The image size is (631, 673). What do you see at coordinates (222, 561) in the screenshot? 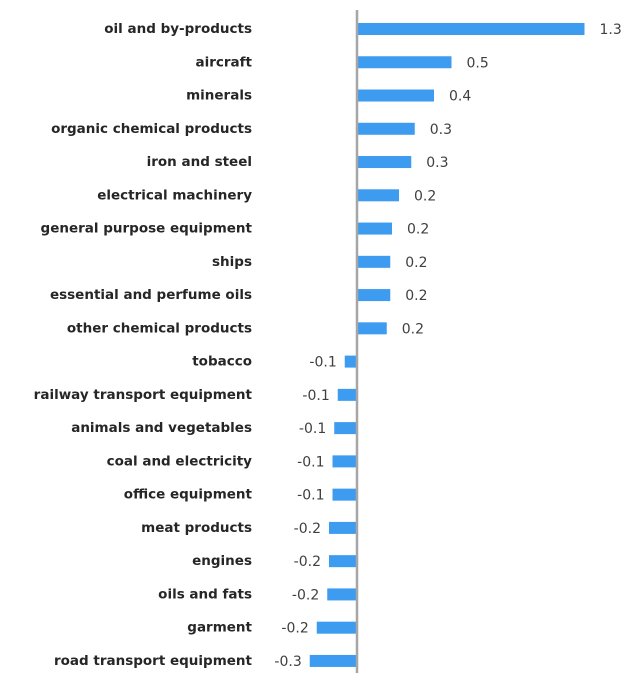
I see `category-label: engines` at bounding box center [222, 561].